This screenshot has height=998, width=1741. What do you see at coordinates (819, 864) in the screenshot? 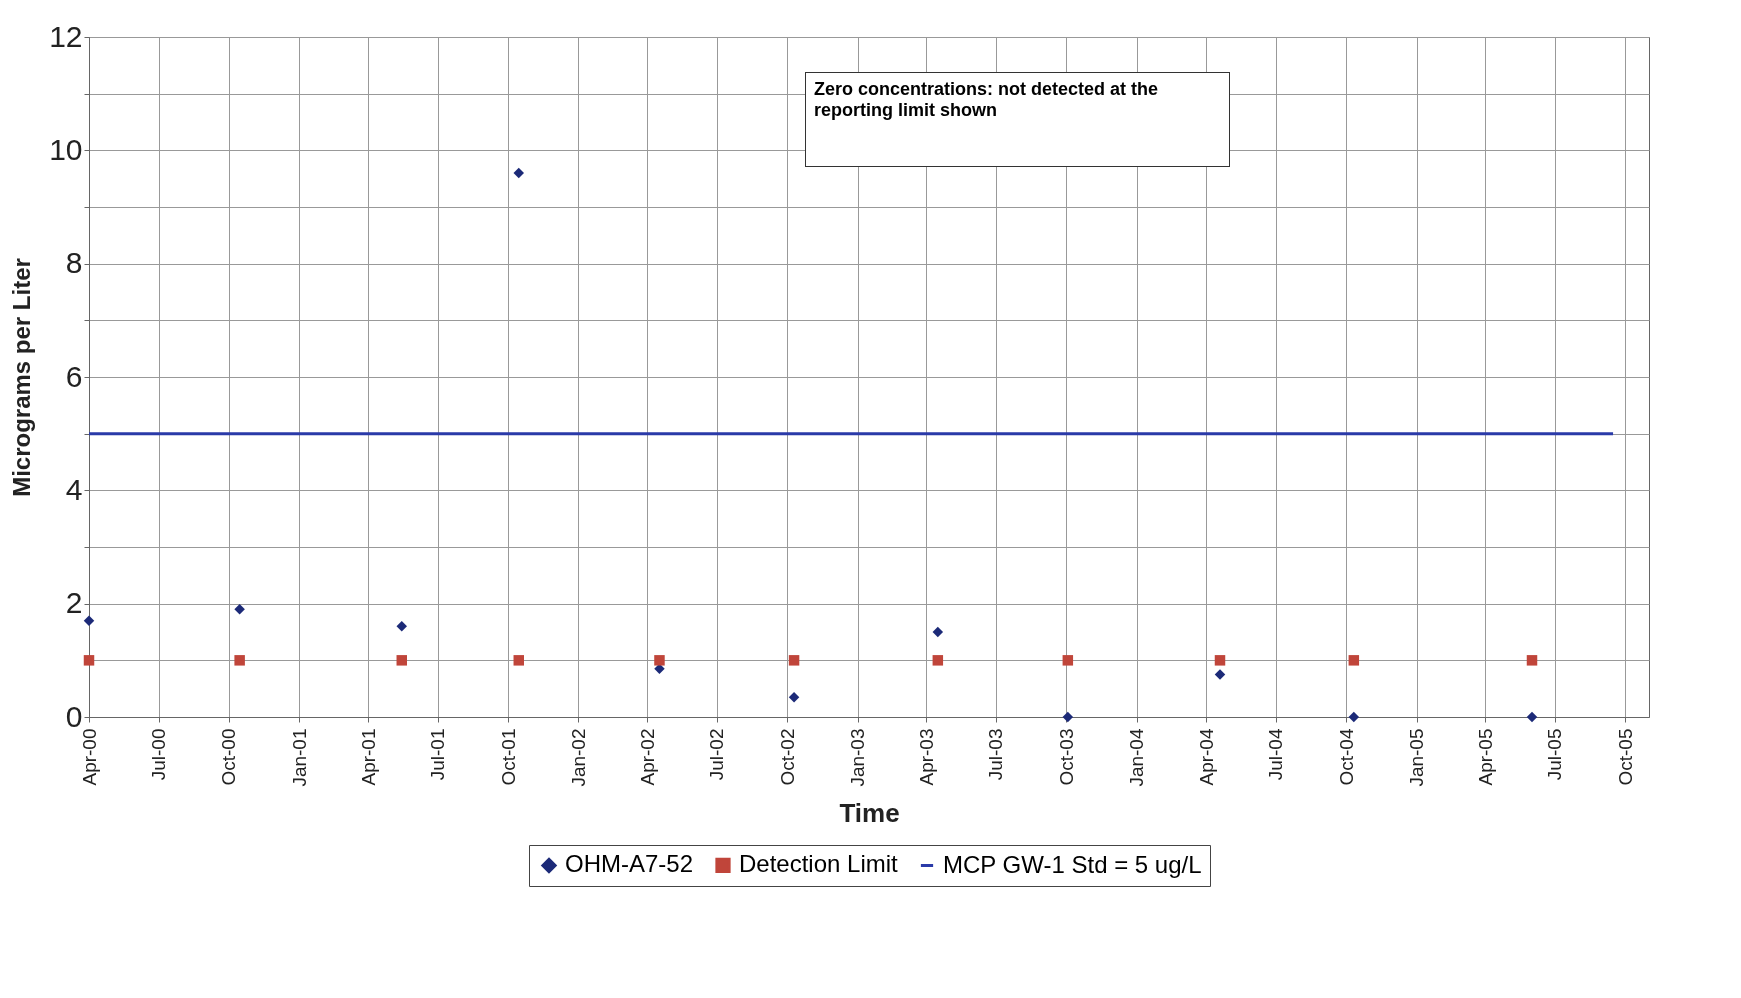
I see `legend-label: Detection Limit` at bounding box center [819, 864].